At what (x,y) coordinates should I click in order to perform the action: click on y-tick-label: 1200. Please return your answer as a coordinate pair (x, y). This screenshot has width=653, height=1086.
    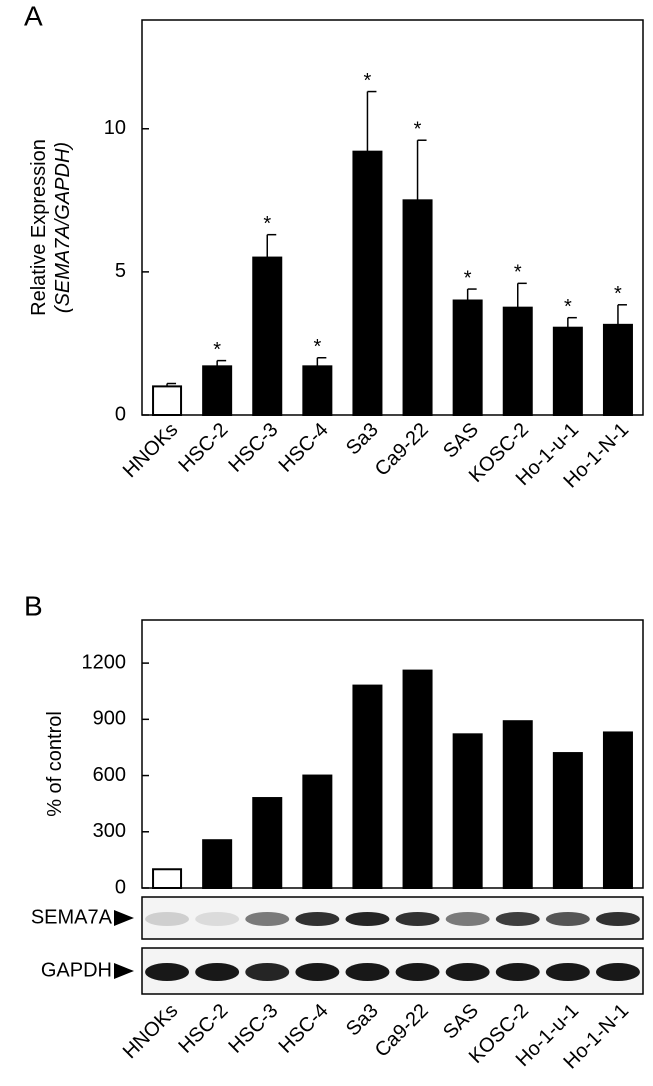
    Looking at the image, I should click on (104, 662).